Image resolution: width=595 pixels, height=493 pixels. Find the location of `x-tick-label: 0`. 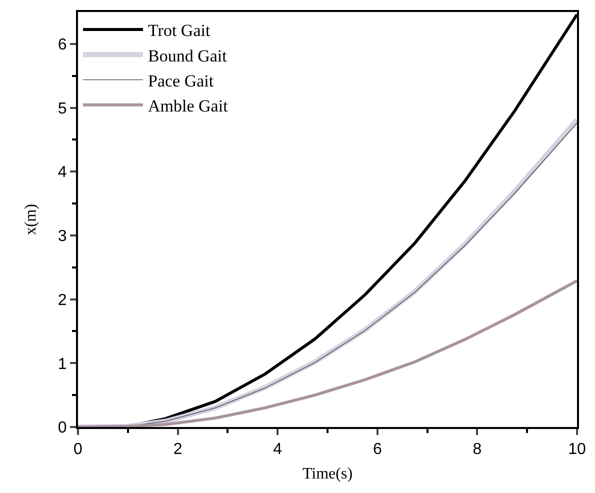

x-tick-label: 0 is located at coordinates (78, 449).